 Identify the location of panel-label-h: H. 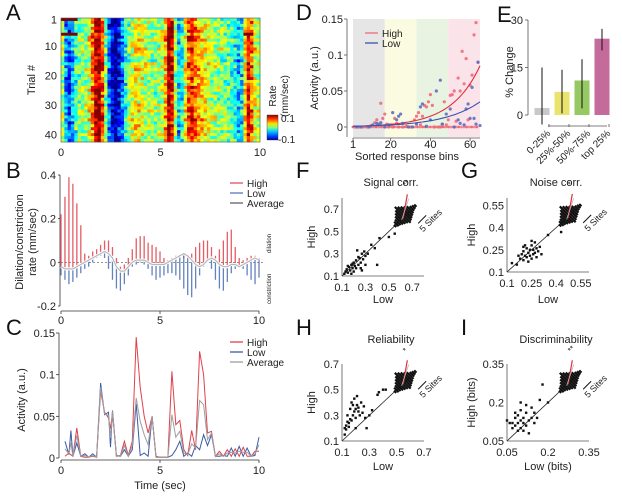
(304, 327).